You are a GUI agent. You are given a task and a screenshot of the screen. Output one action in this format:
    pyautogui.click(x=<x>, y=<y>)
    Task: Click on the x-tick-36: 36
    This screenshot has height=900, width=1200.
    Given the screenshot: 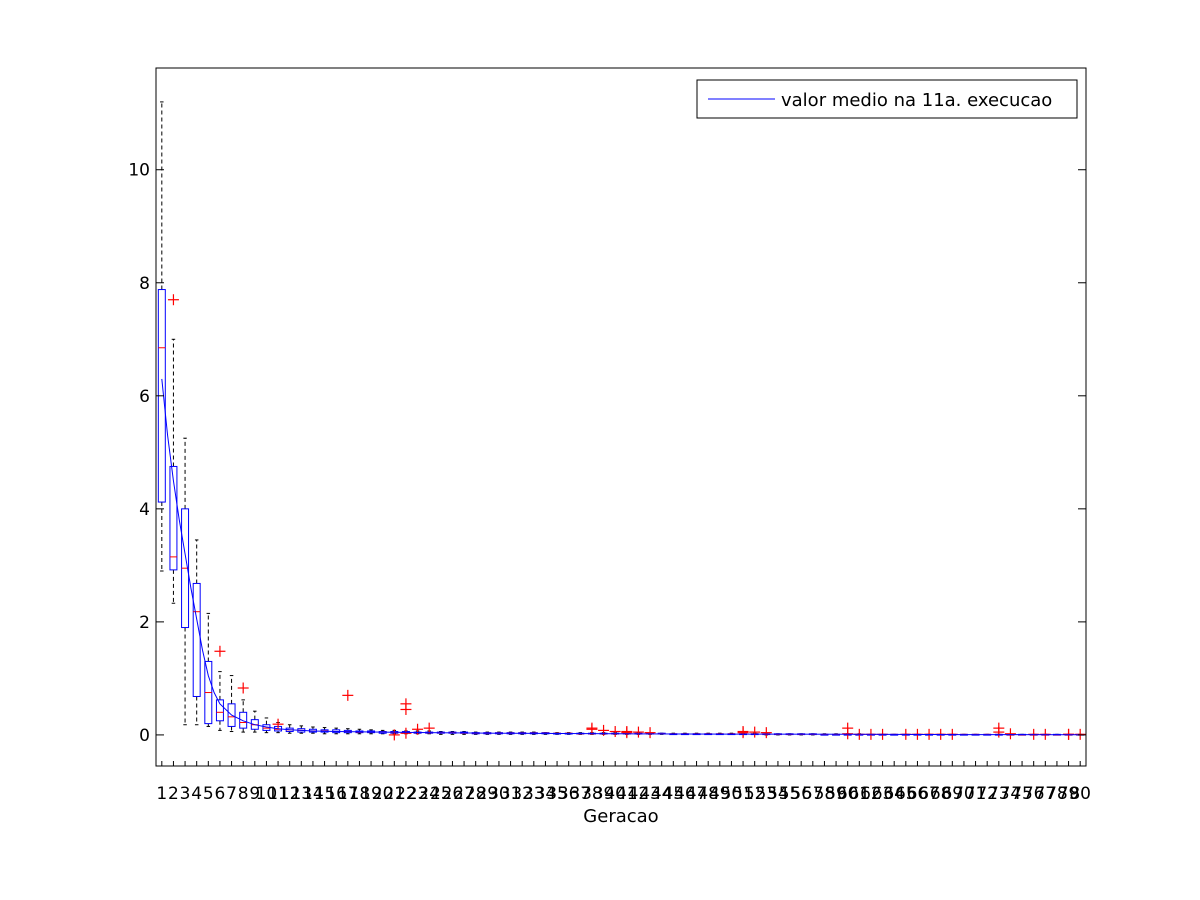 What is the action you would take?
    pyautogui.click(x=569, y=782)
    